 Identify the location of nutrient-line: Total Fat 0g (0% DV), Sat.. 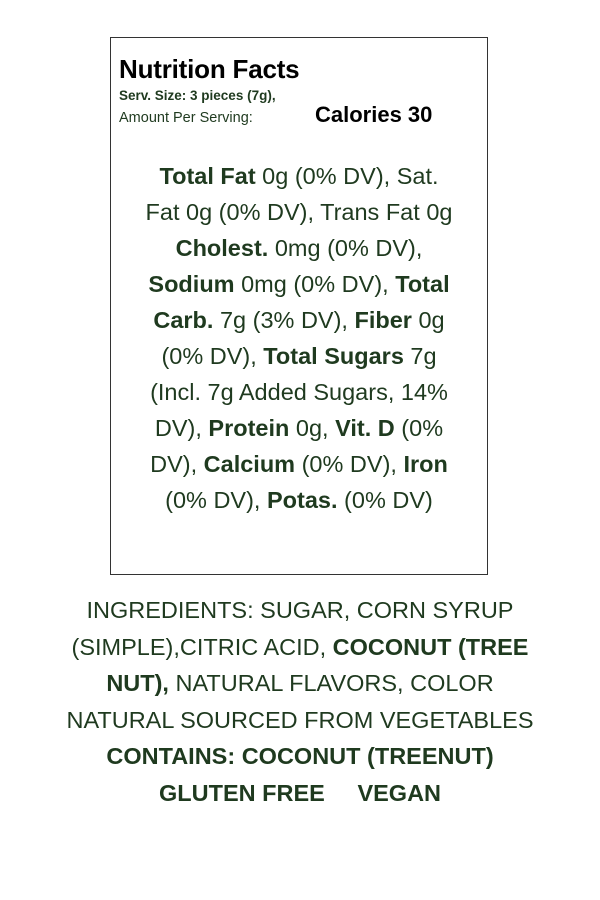
(299, 176).